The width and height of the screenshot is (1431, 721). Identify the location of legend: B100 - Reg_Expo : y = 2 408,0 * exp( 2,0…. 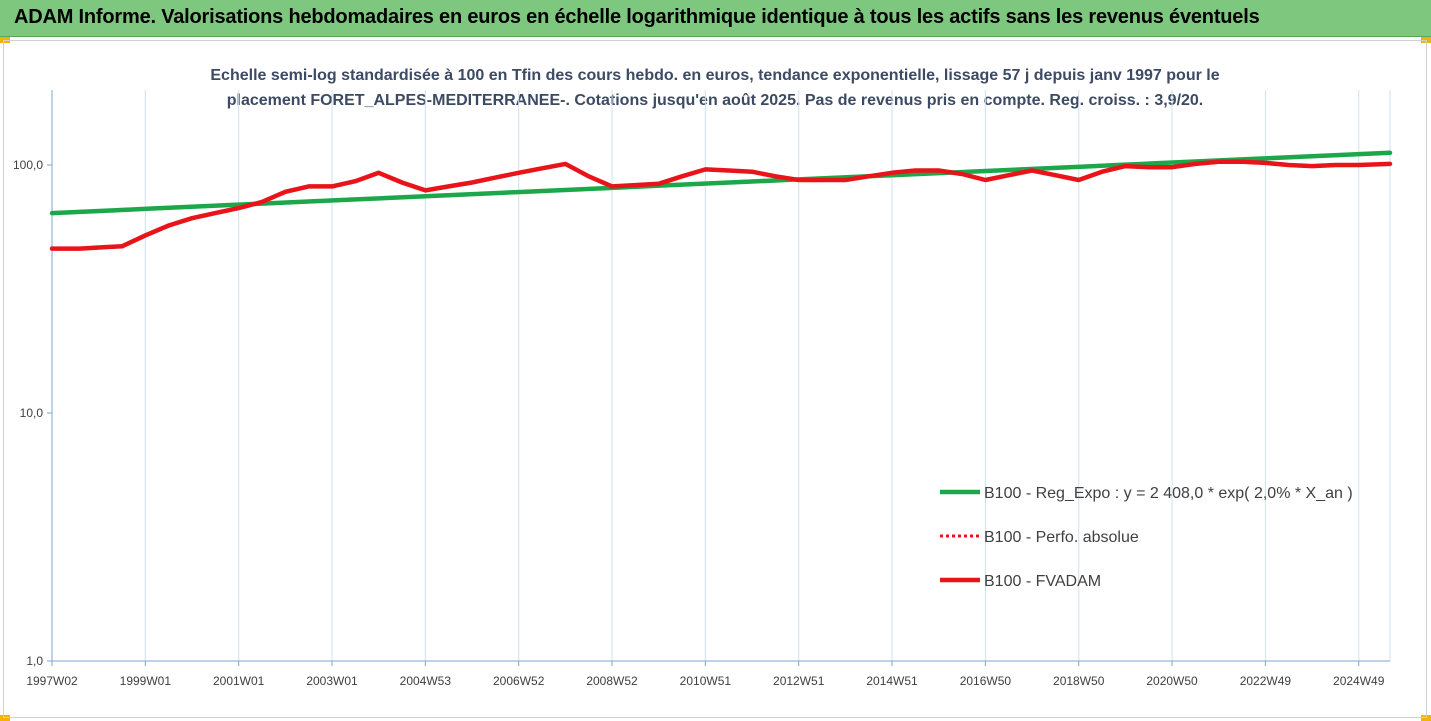
(1146, 537).